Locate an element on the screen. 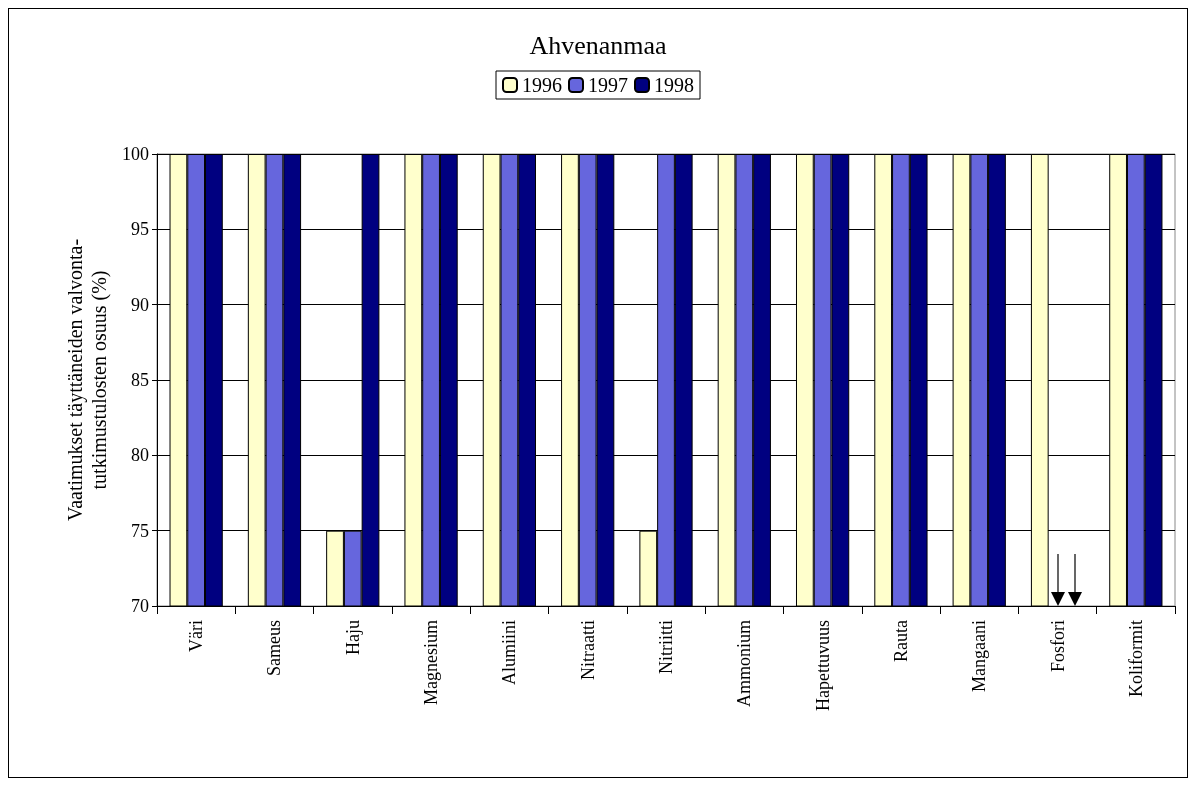 This screenshot has width=1198, height=789. x-tick-label: Mangaani is located at coordinates (979, 656).